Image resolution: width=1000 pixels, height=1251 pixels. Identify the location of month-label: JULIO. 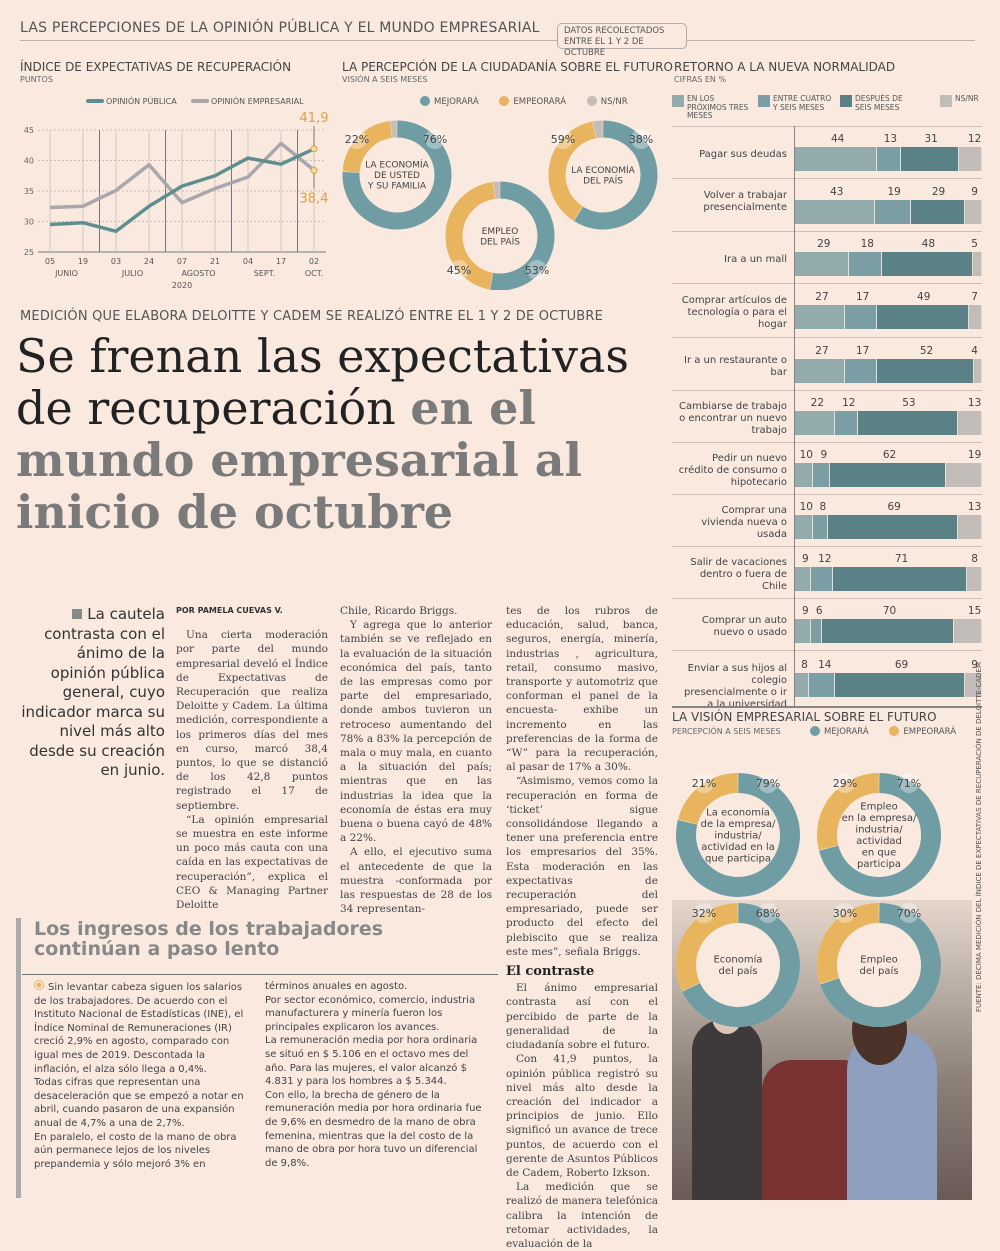
(132, 273).